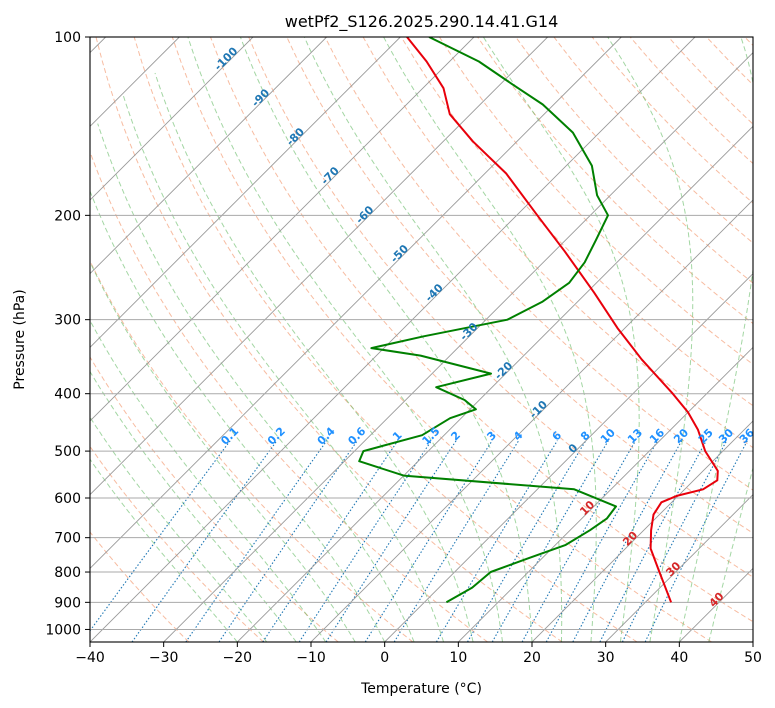 The image size is (775, 708). Describe the element at coordinates (67, 321) in the screenshot. I see `y-tick-label: 300` at that location.